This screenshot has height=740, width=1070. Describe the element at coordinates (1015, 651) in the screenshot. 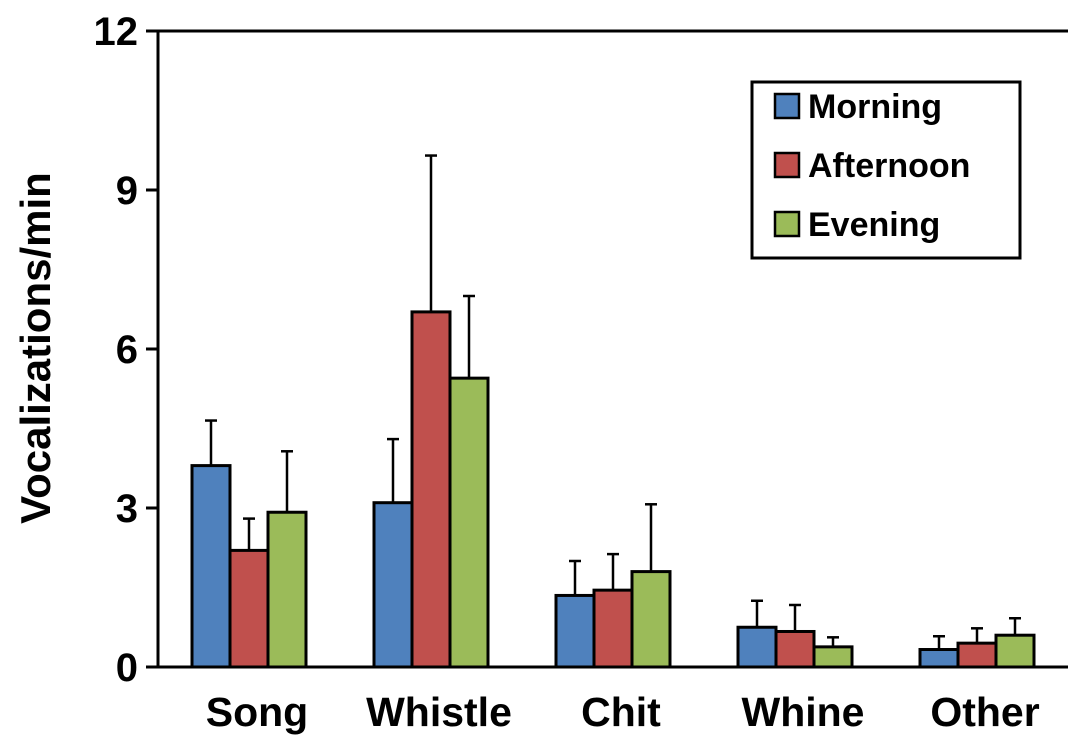

I see `bar-evening-other` at that location.